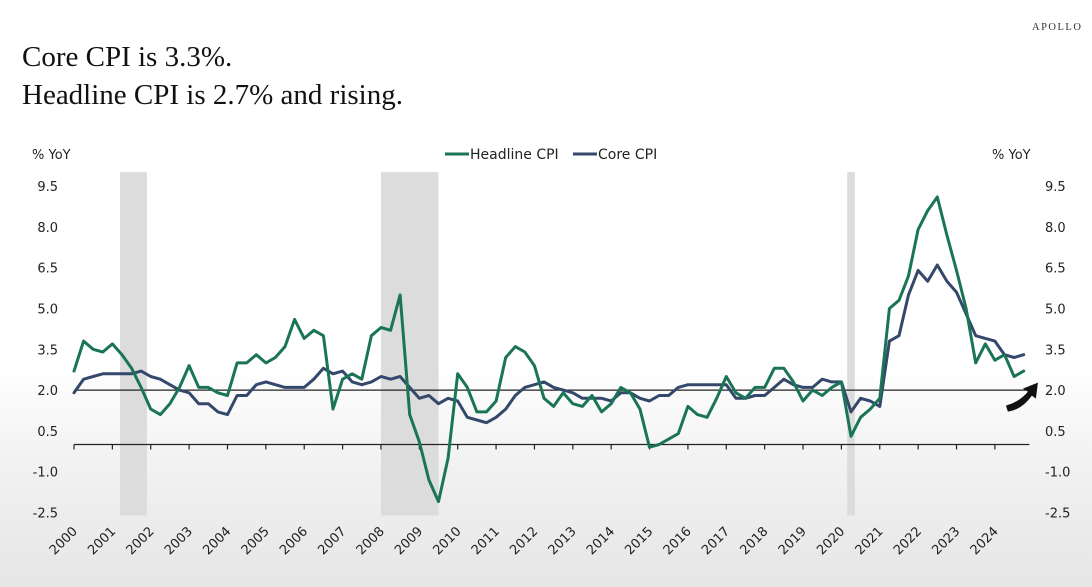 Image resolution: width=1092 pixels, height=587 pixels. Describe the element at coordinates (409, 541) in the screenshot. I see `x-tick-label: 2009` at that location.